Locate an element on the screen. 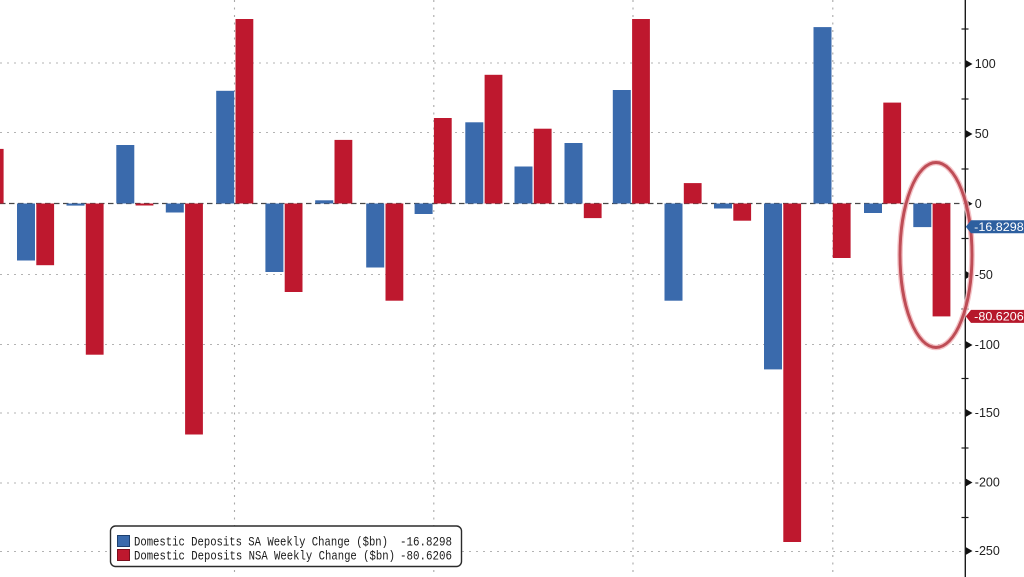  svg-text: -150 is located at coordinates (987, 413).